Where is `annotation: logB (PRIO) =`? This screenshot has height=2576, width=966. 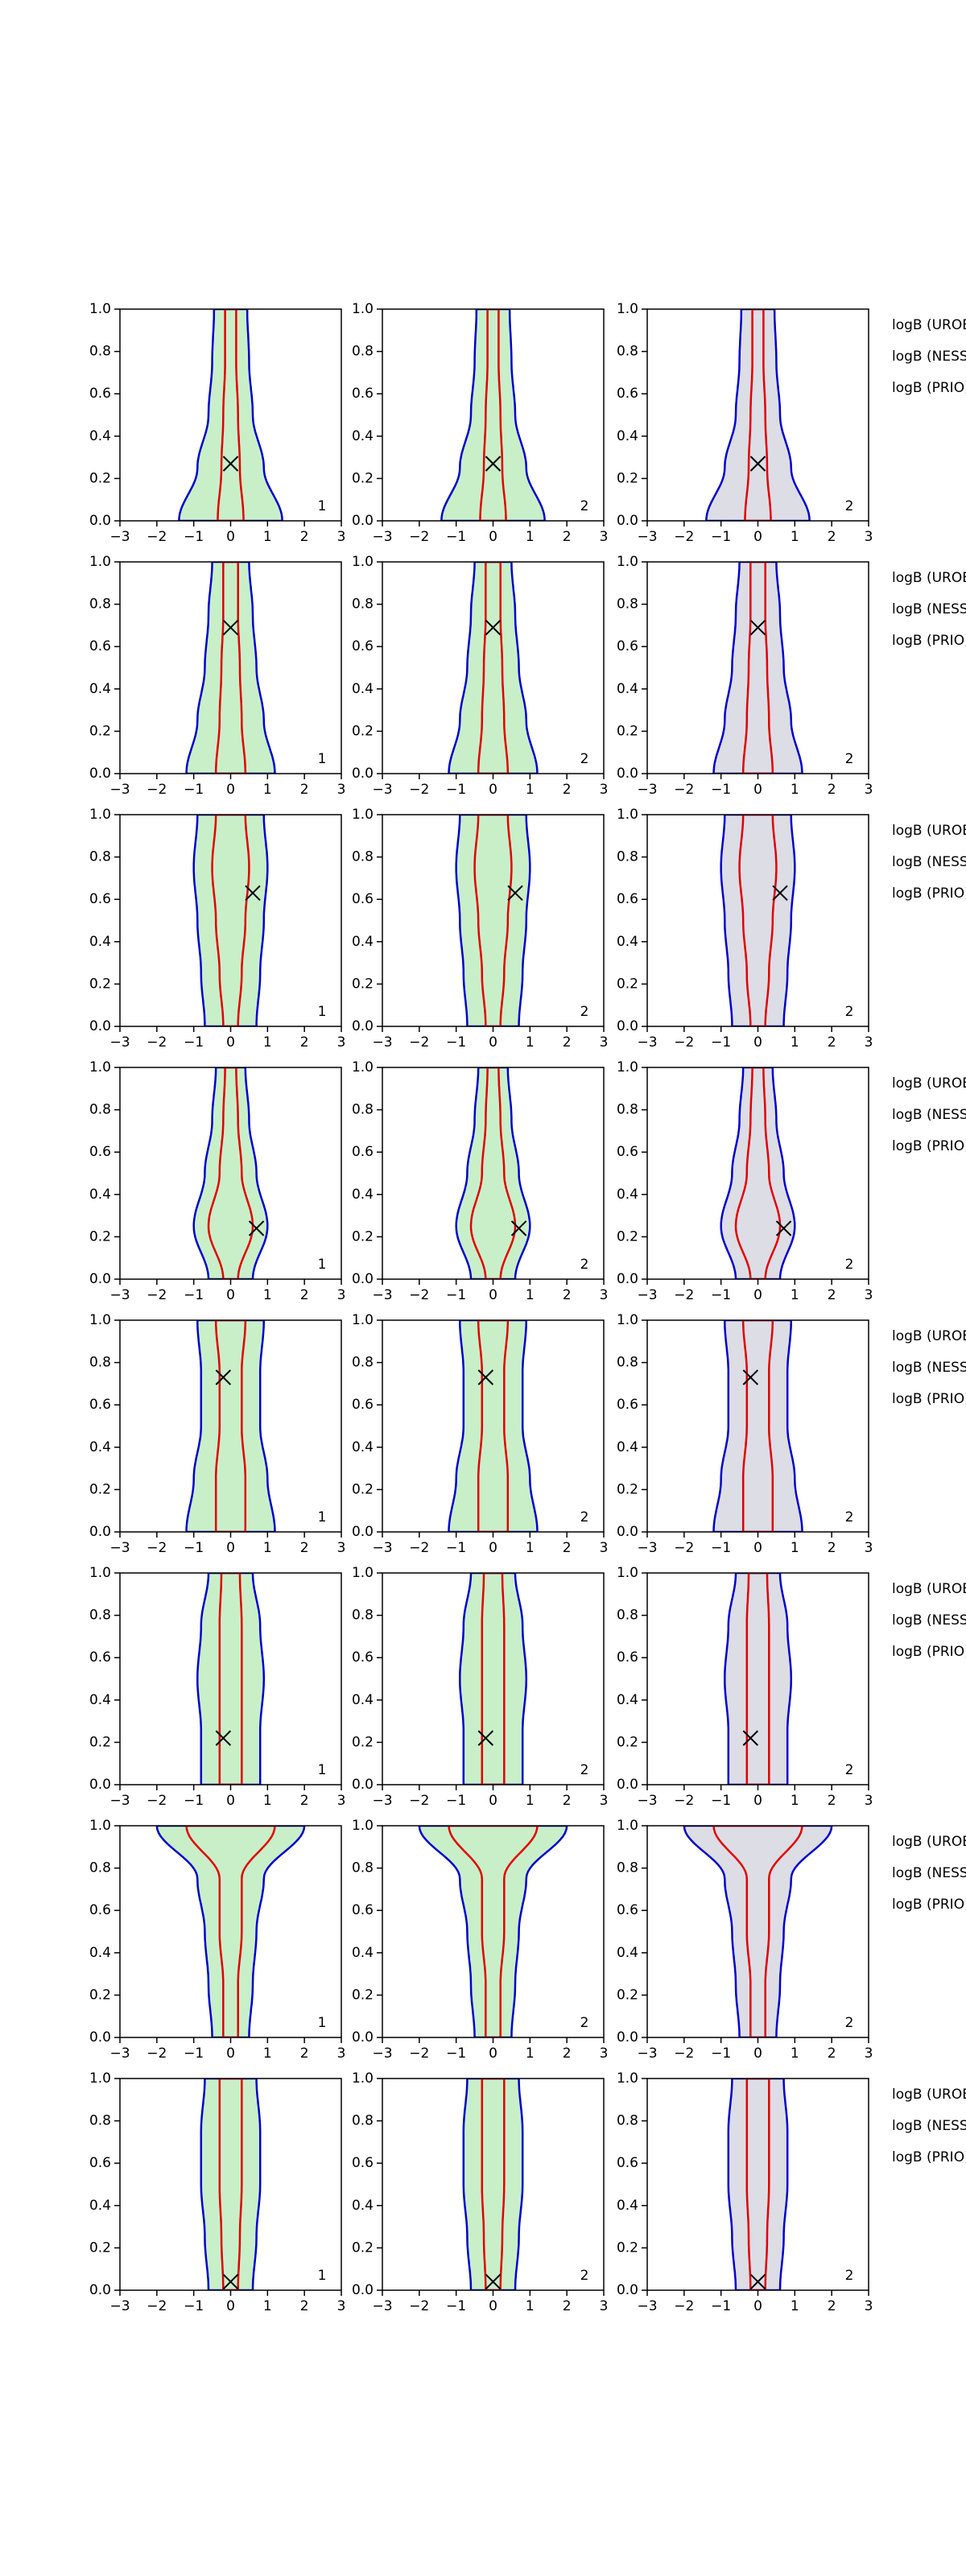
annotation: logB (PRIO) = is located at coordinates (929, 388).